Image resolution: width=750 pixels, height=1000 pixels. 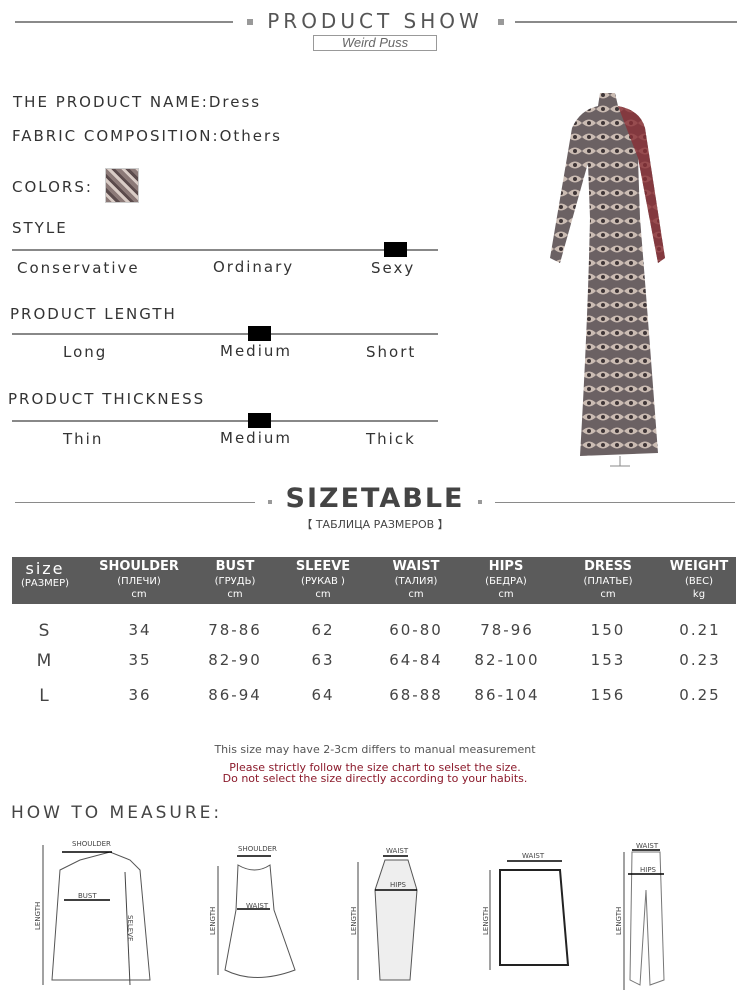 I want to click on product-image, so click(x=607, y=280).